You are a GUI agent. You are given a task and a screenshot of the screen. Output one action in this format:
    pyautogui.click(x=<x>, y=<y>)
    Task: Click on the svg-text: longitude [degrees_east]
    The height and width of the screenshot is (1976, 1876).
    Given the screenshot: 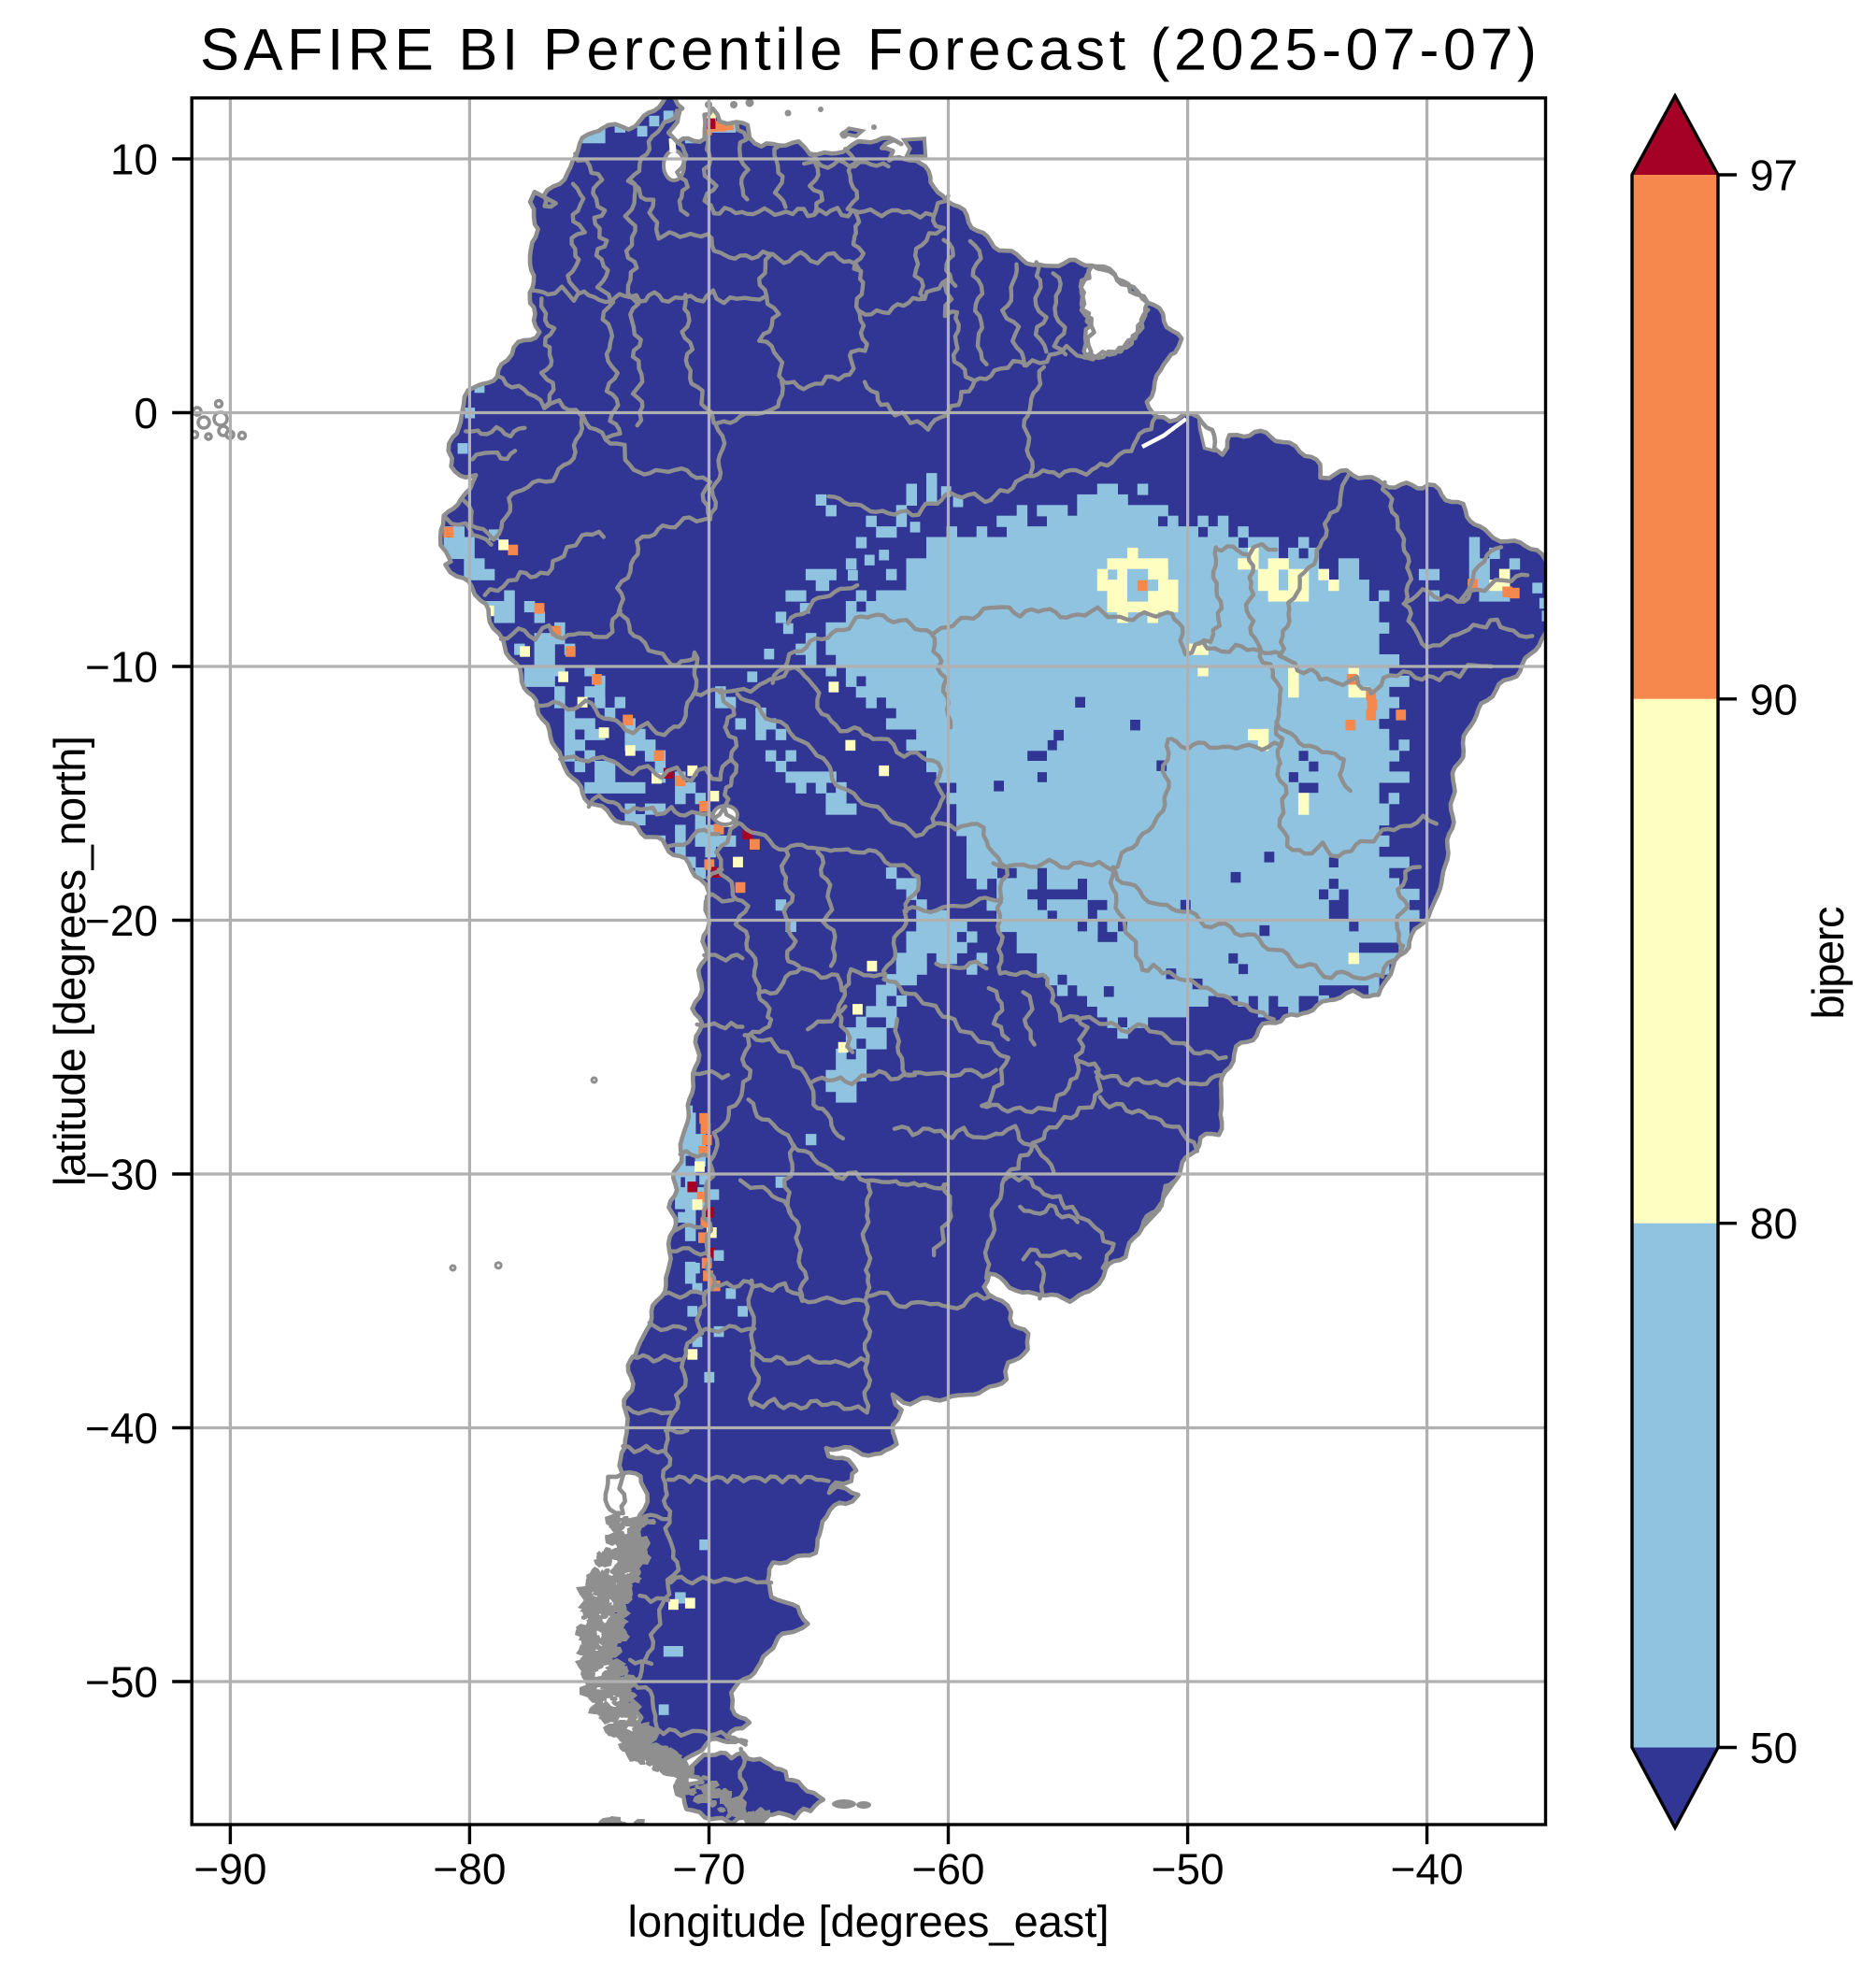 What is the action you would take?
    pyautogui.click(x=869, y=1921)
    